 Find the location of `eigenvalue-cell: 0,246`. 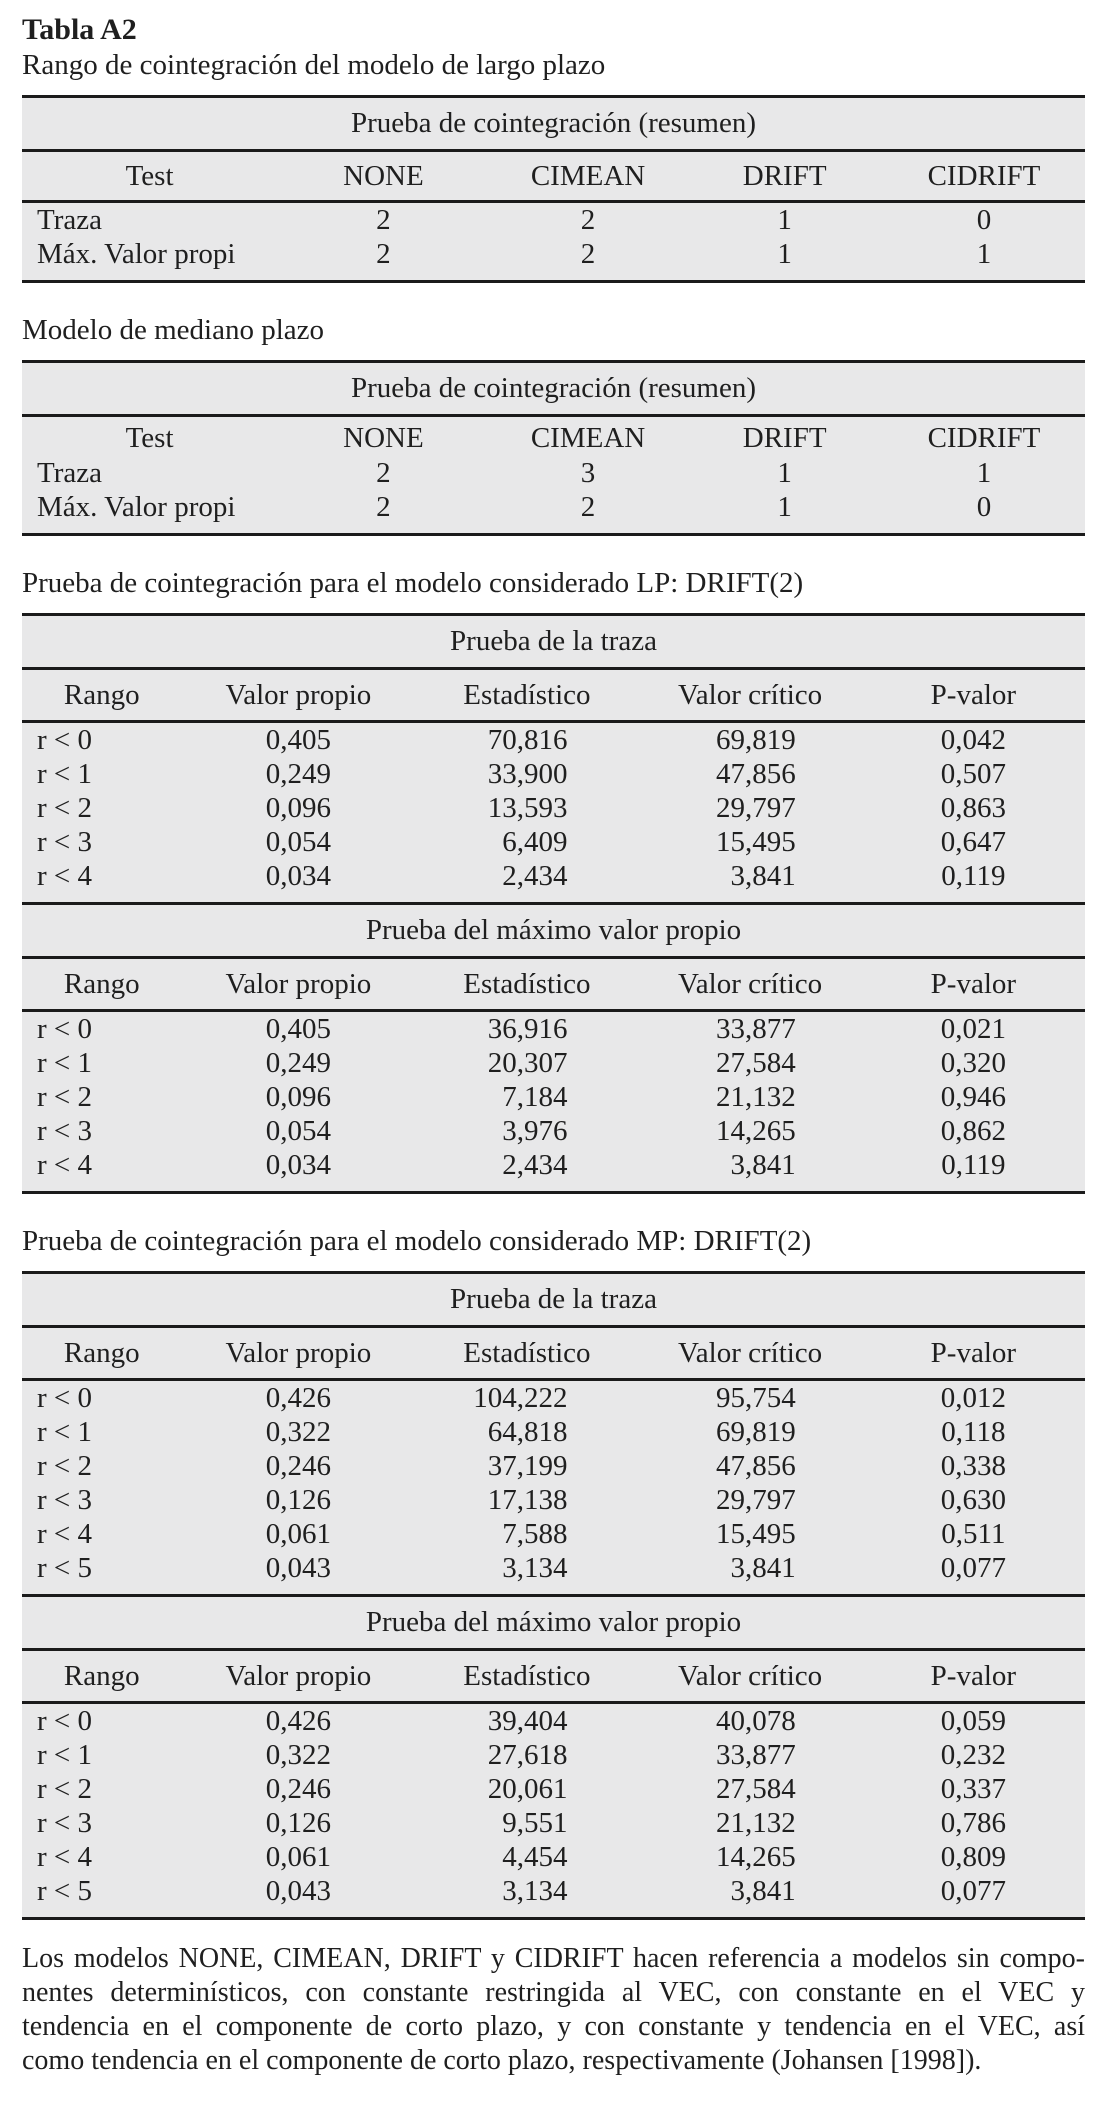

eigenvalue-cell: 0,246 is located at coordinates (298, 1789).